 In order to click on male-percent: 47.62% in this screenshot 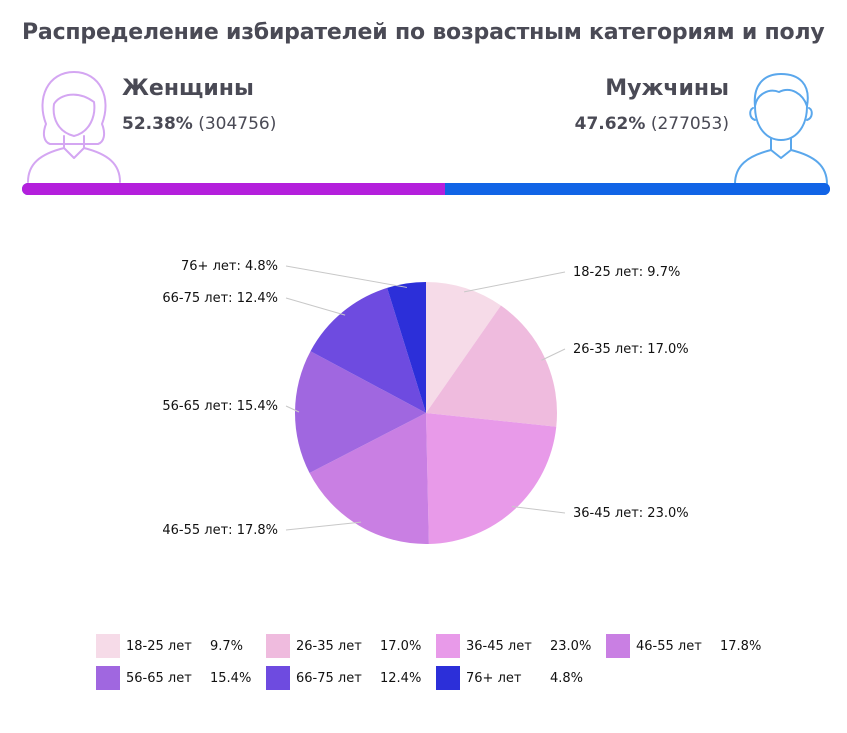, I will do `click(610, 124)`.